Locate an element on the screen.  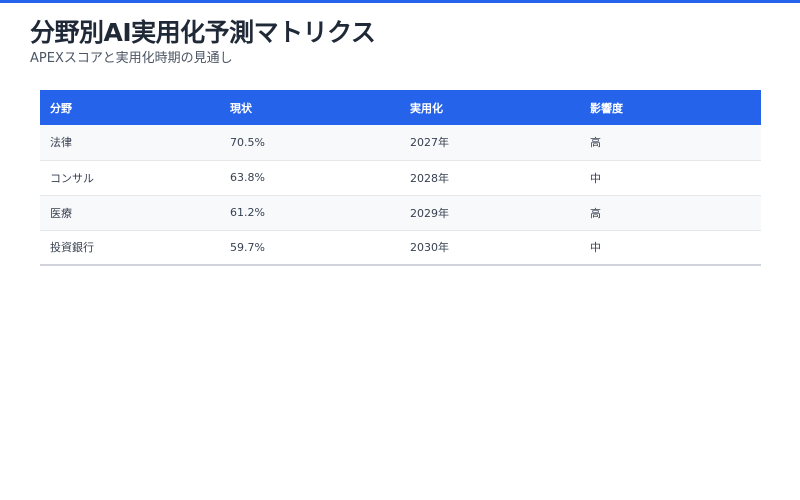
cell-practical-use: 2027年 is located at coordinates (429, 143).